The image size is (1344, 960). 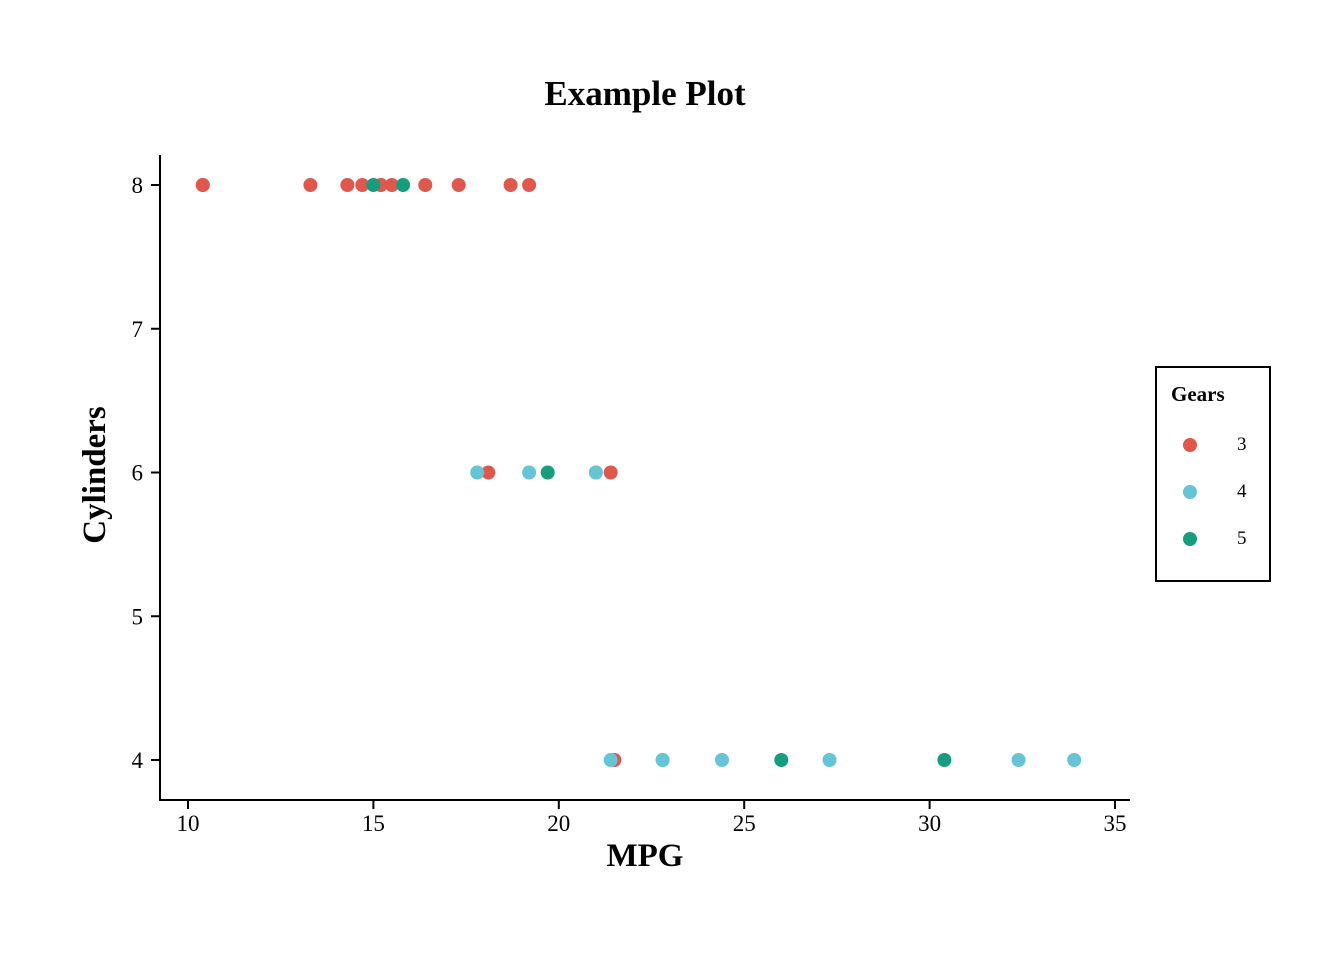 What do you see at coordinates (744, 823) in the screenshot?
I see `x-tick-label: 25` at bounding box center [744, 823].